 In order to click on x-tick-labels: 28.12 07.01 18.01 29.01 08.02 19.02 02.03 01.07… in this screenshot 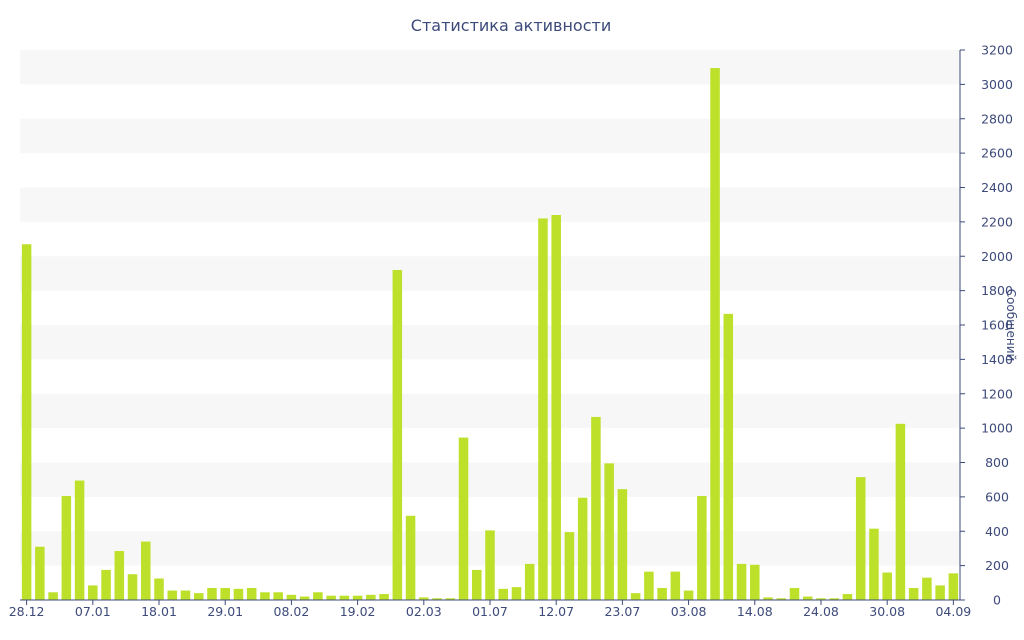, I will do `click(490, 609)`.